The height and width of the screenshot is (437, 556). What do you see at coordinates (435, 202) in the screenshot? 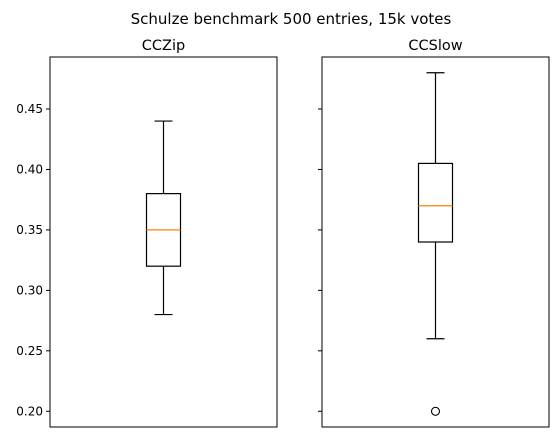
I see `iqr-box` at bounding box center [435, 202].